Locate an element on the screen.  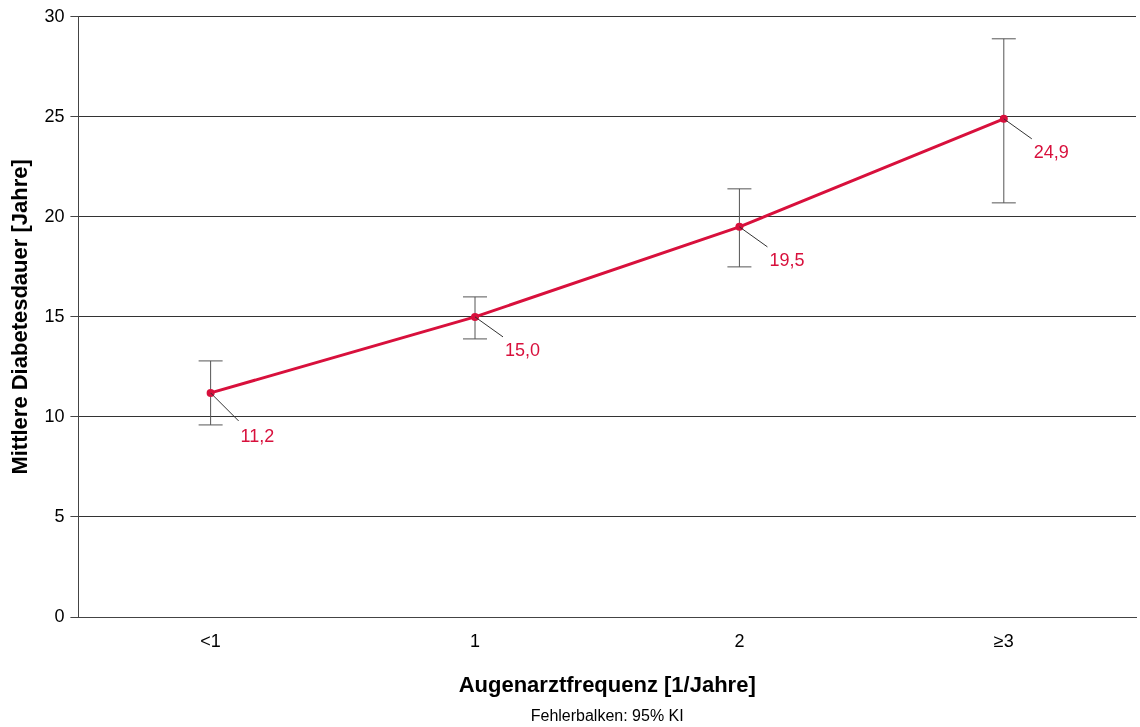
y-tick-label: 5 is located at coordinates (59, 515).